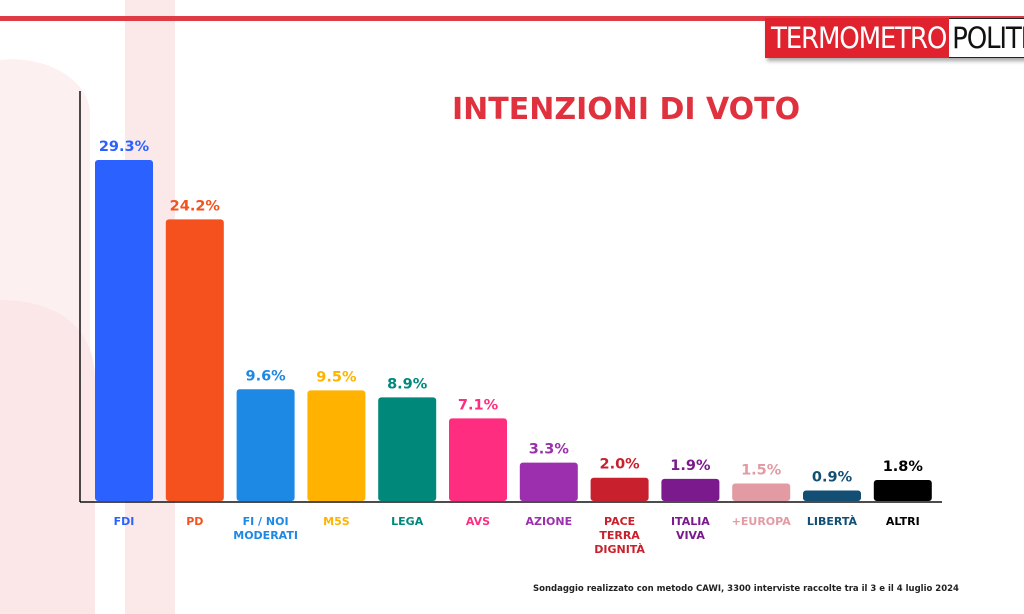 The height and width of the screenshot is (614, 1024). Describe the element at coordinates (407, 384) in the screenshot. I see `value-label-4: 8.9%` at that location.